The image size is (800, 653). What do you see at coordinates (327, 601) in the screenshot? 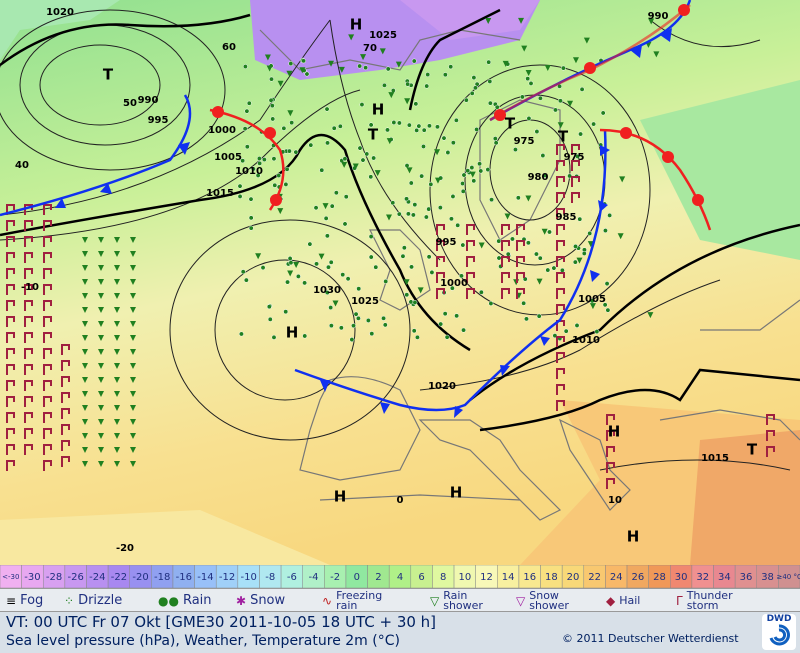
I see `legend-icon: ∿` at bounding box center [327, 601].